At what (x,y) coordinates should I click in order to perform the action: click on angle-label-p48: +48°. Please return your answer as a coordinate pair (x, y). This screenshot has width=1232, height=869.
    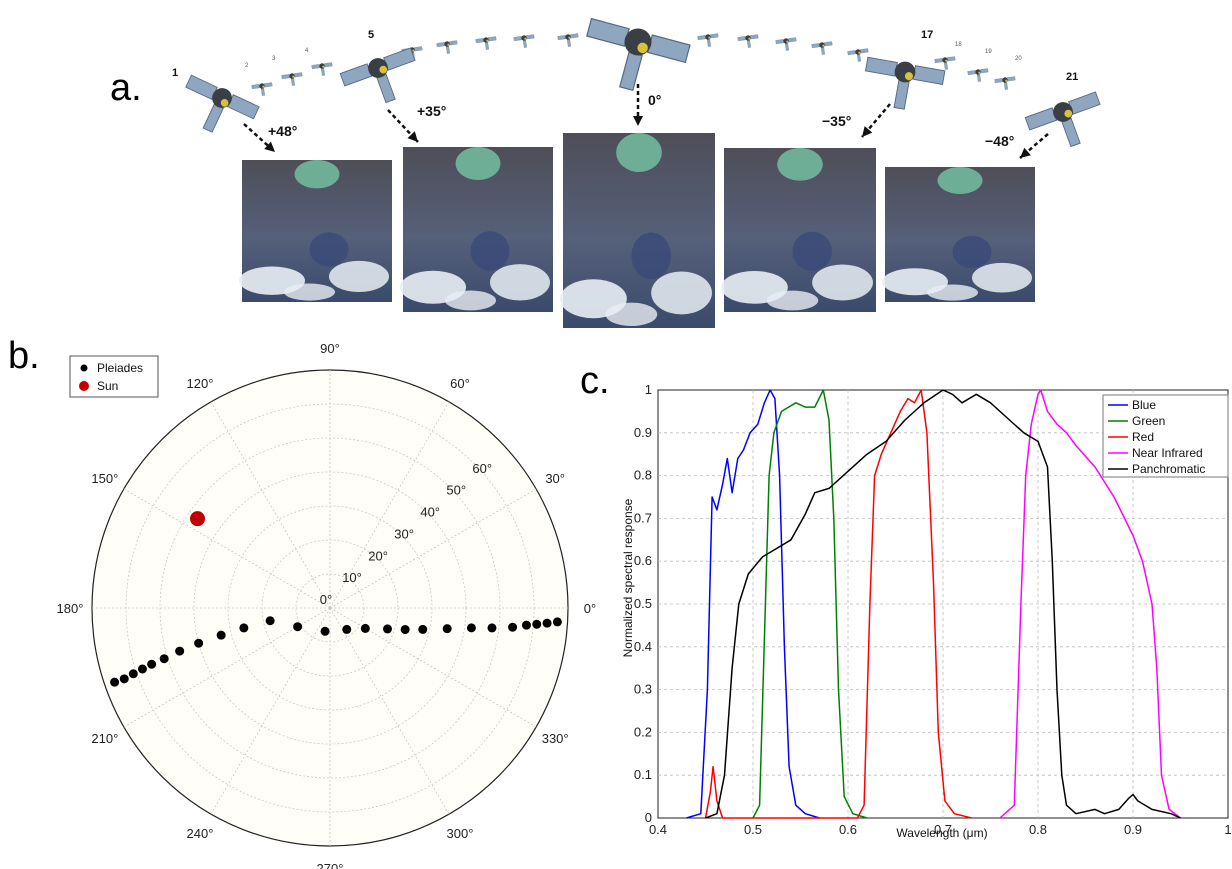
    Looking at the image, I should click on (282, 131).